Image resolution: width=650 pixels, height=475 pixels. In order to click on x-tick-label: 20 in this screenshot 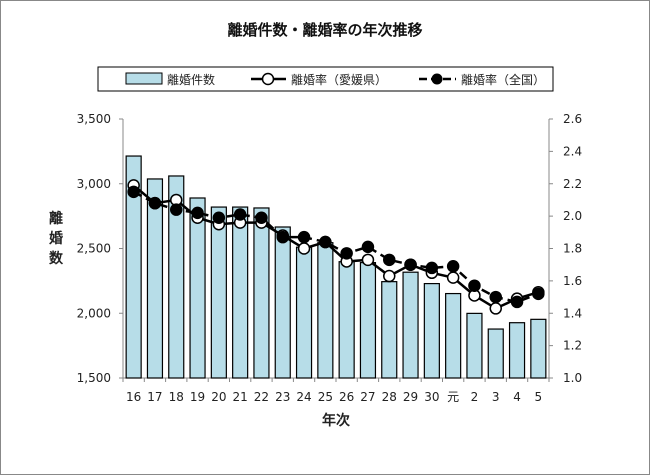, I will do `click(218, 397)`.